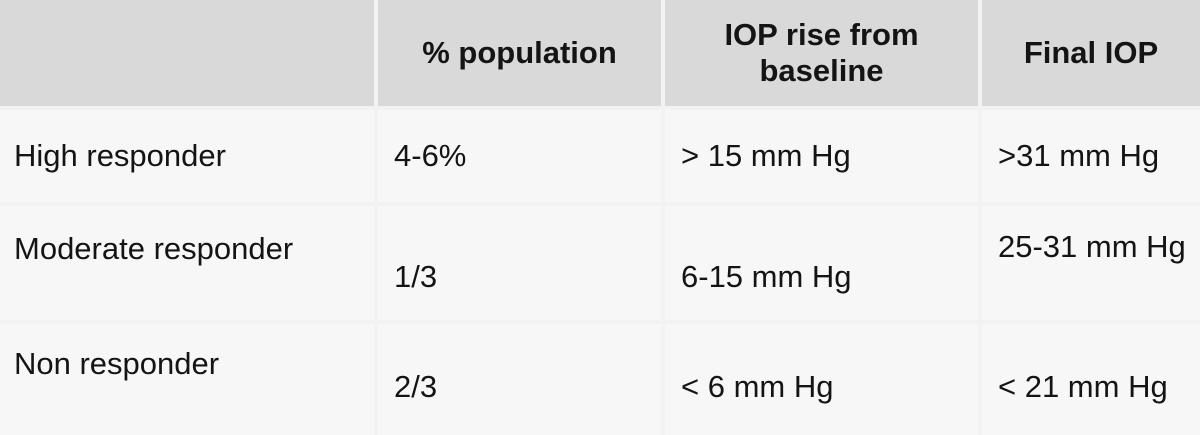 This screenshot has height=435, width=1200. What do you see at coordinates (519, 263) in the screenshot?
I see `table-cell: 1/3` at bounding box center [519, 263].